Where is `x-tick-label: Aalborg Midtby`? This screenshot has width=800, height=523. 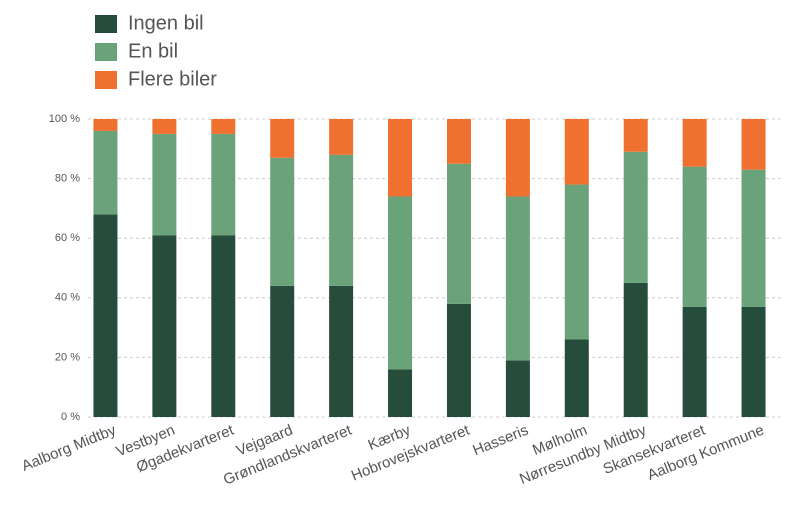 x-tick-label: Aalborg Midtby is located at coordinates (69, 447).